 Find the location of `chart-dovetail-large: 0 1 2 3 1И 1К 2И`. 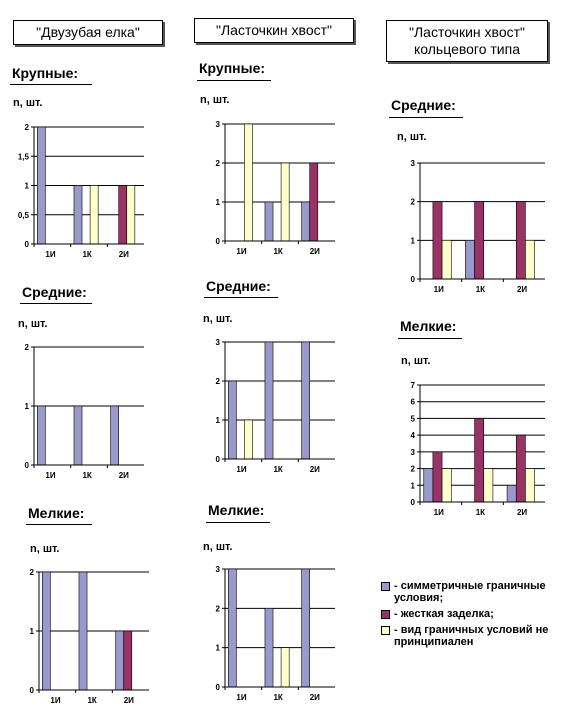

chart-dovetail-large: 0 1 2 3 1И 1К 2И is located at coordinates (275, 188).